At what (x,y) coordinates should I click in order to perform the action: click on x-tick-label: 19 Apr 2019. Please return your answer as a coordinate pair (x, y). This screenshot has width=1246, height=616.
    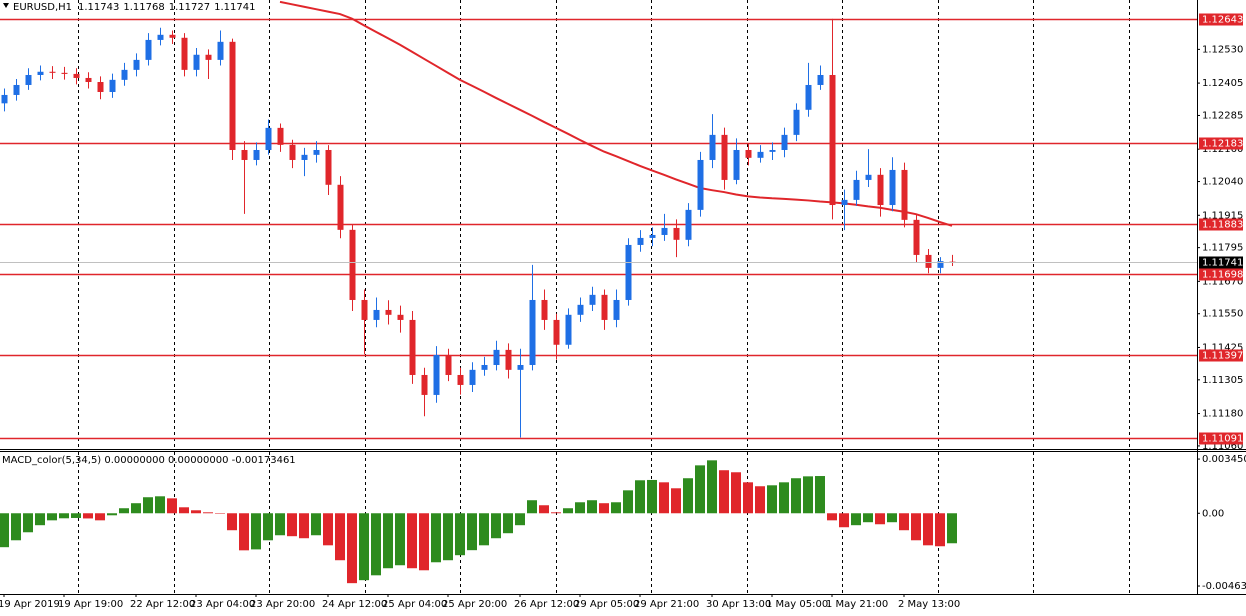
    Looking at the image, I should click on (30, 604).